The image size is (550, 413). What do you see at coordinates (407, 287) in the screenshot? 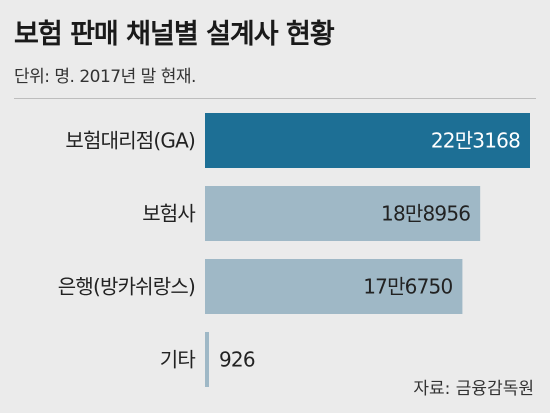
I see `value-label-cat-2: 17만6750` at bounding box center [407, 287].